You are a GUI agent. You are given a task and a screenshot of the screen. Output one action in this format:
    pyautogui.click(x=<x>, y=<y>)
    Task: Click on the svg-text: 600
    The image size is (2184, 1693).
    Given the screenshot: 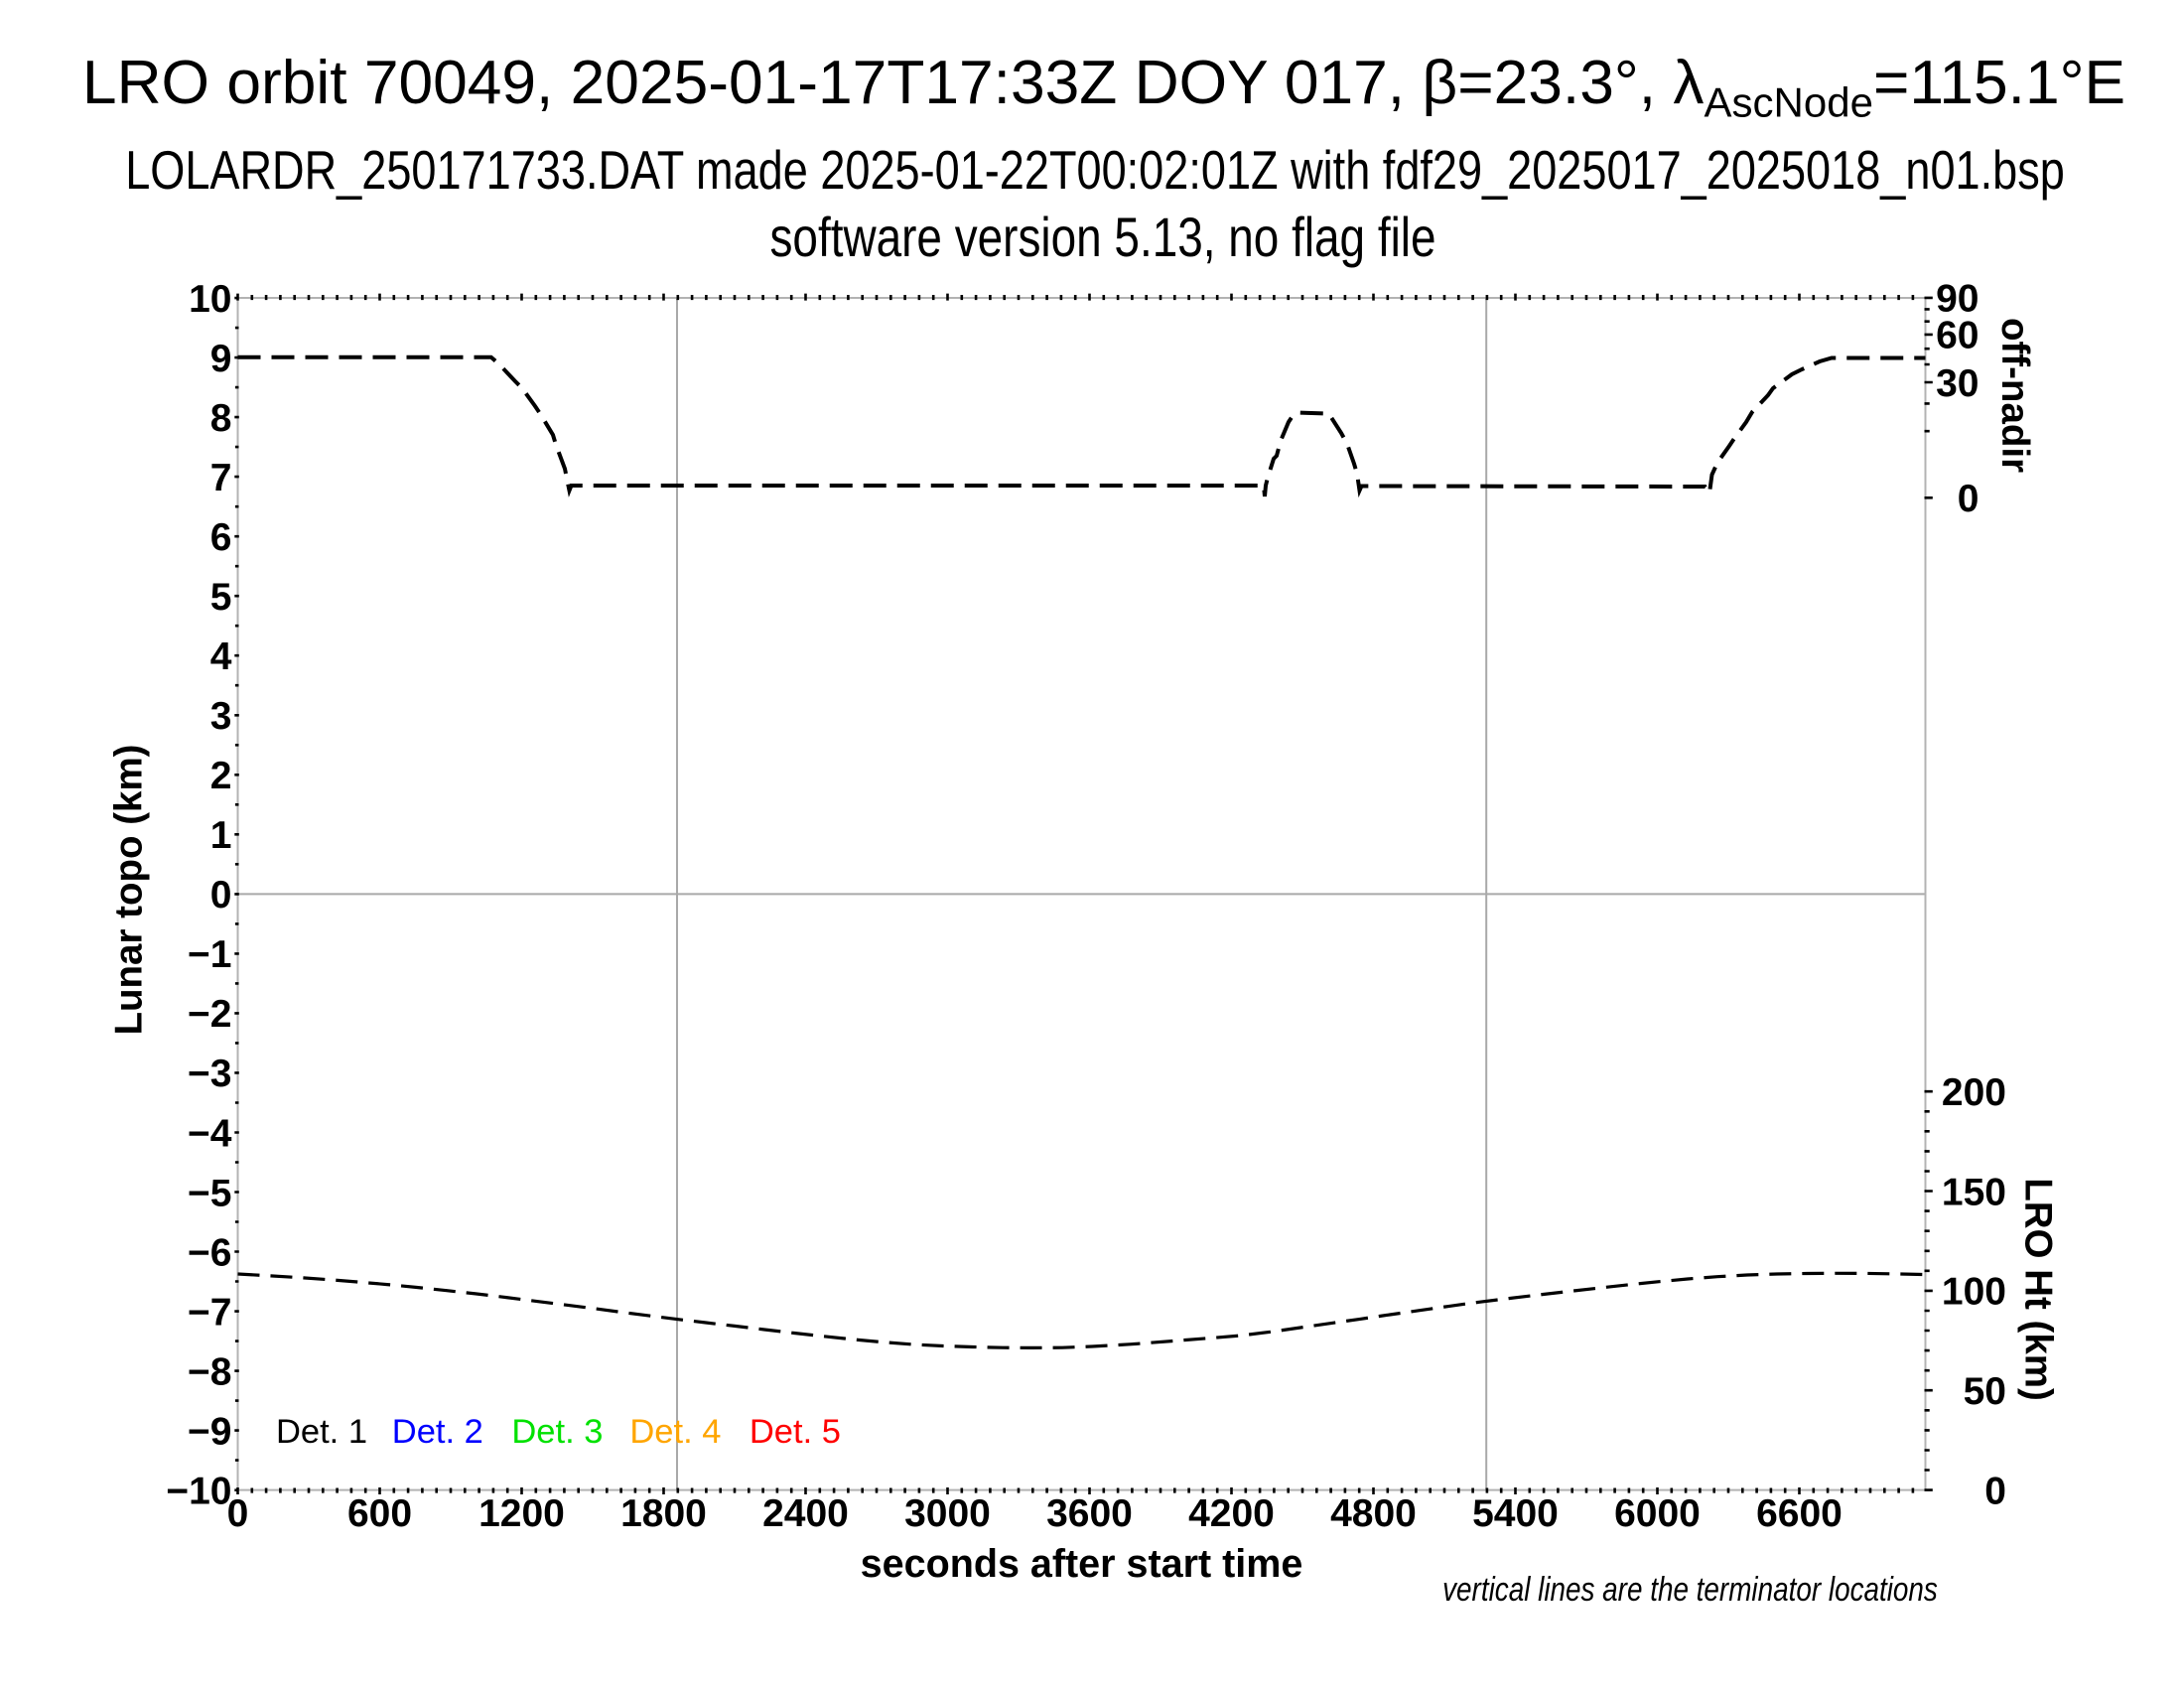 What is the action you would take?
    pyautogui.click(x=379, y=1513)
    